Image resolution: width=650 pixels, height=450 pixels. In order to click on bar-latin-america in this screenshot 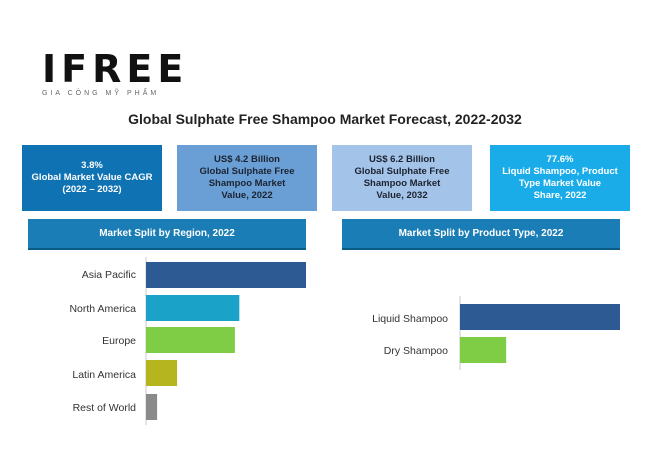, I will do `click(162, 373)`.